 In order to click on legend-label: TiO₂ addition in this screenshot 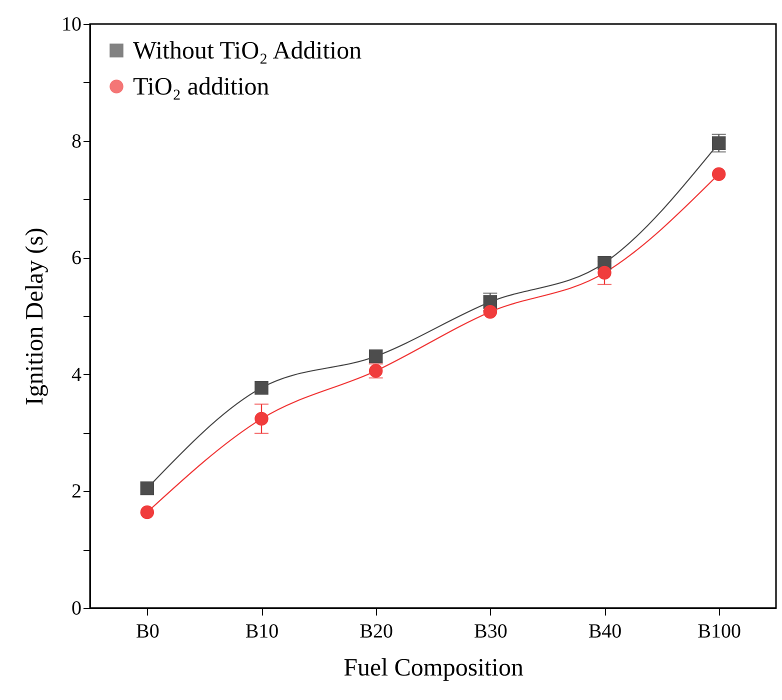, I will do `click(201, 87)`.